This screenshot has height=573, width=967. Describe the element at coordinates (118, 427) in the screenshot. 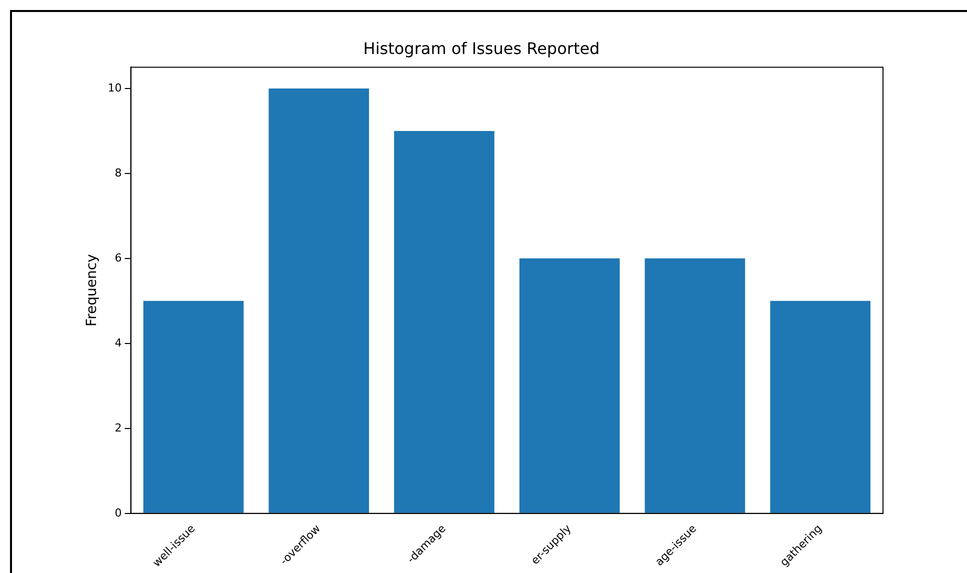

I see `y-tick-label: 2` at that location.